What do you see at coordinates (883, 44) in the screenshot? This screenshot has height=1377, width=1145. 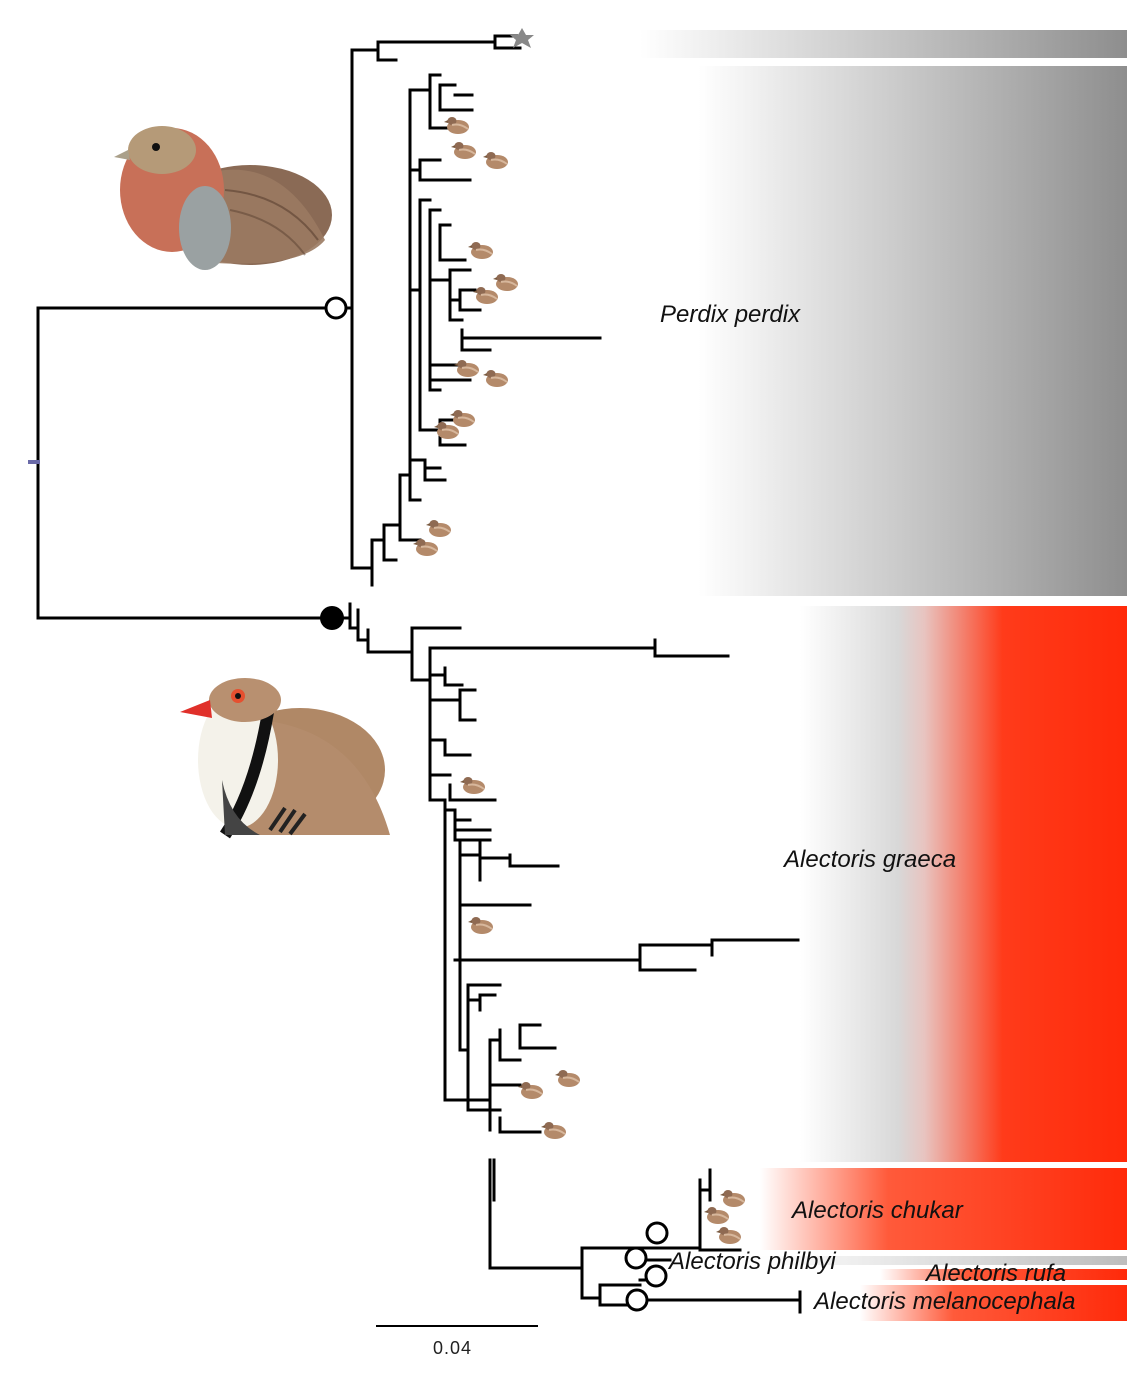 I see `band-perdix-outlier` at bounding box center [883, 44].